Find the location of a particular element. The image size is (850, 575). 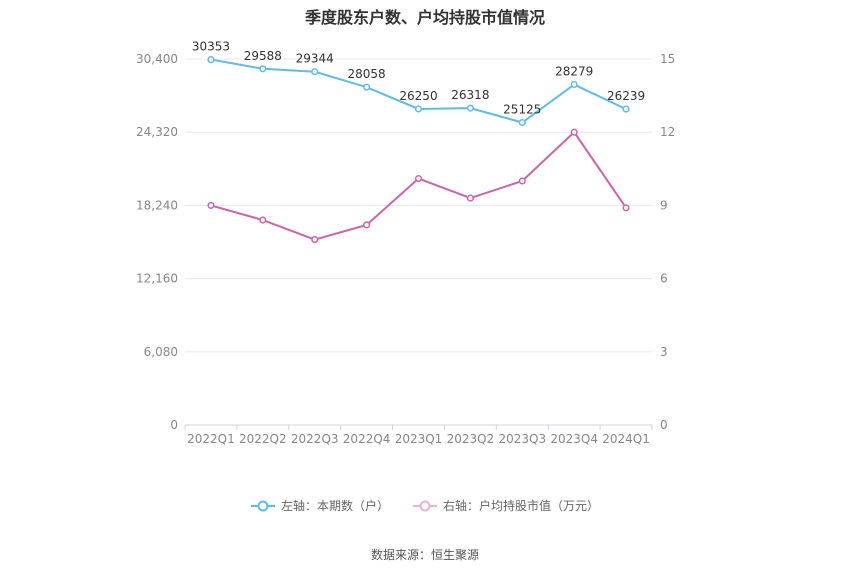

data-label: 29344 is located at coordinates (315, 59).